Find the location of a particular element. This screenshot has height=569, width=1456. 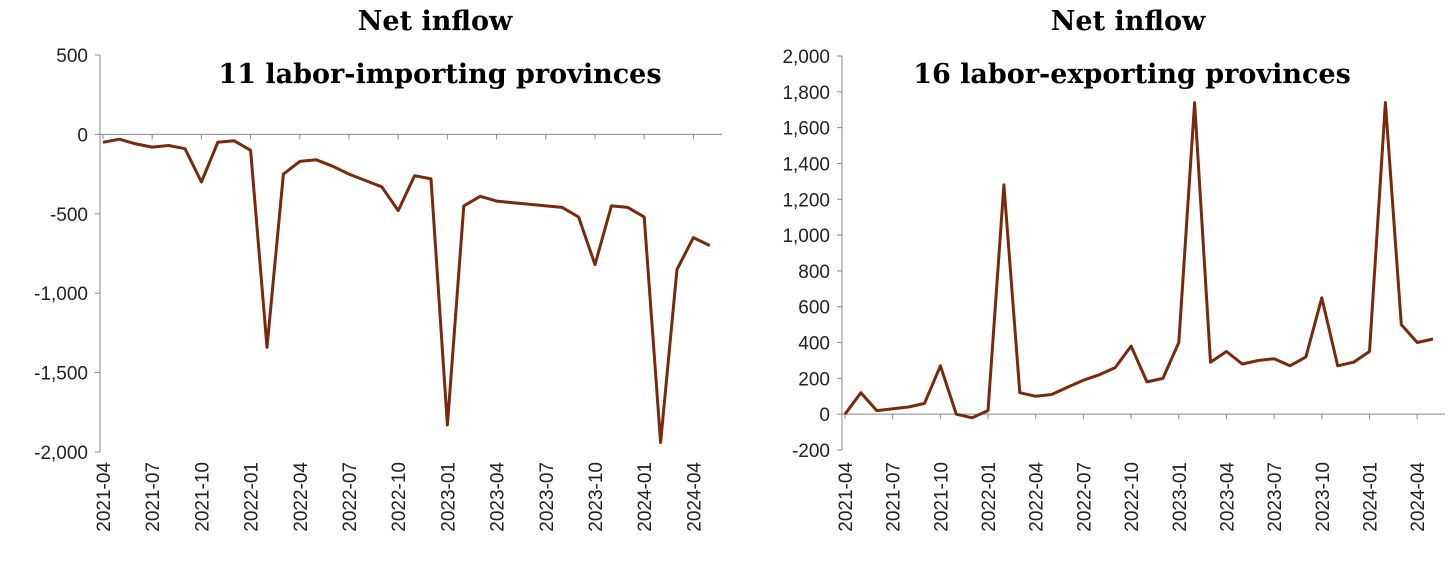

y-tick-label: 200 is located at coordinates (814, 379).